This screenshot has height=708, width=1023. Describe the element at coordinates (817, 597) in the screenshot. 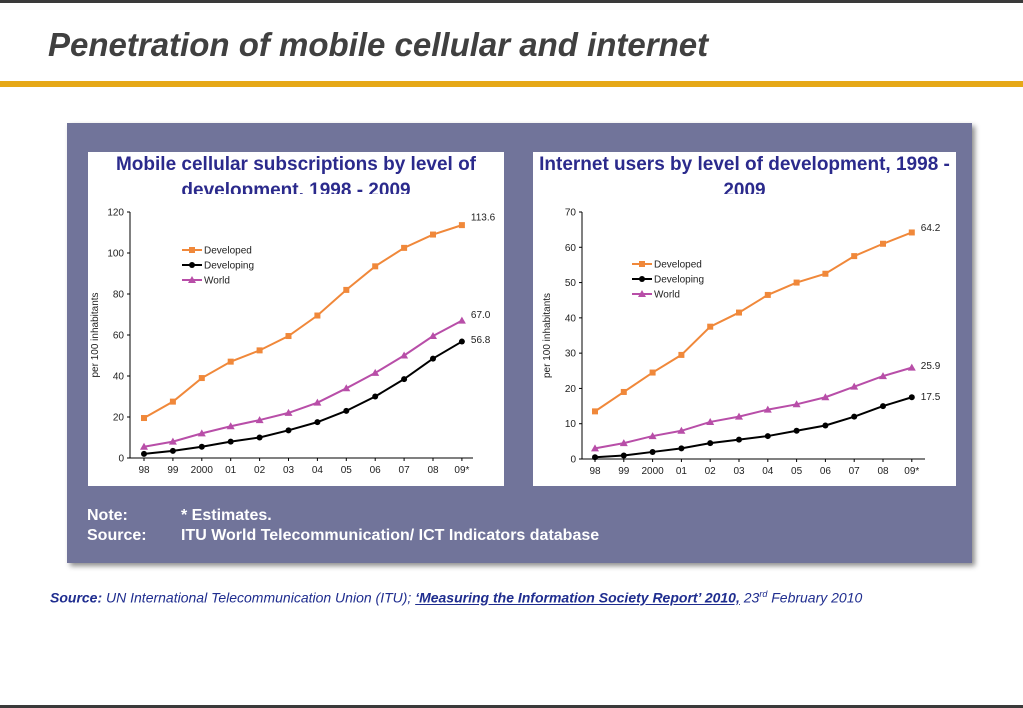

I see `footer-date-rest: February 2010` at that location.